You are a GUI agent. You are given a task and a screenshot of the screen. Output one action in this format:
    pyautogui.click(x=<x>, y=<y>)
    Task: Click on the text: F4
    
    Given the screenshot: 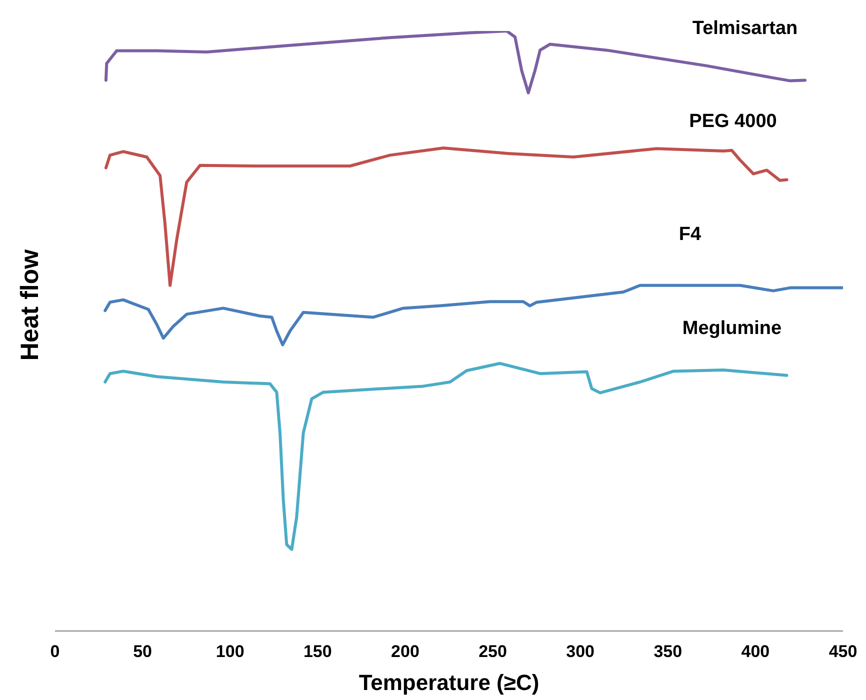 What is the action you would take?
    pyautogui.click(x=690, y=234)
    